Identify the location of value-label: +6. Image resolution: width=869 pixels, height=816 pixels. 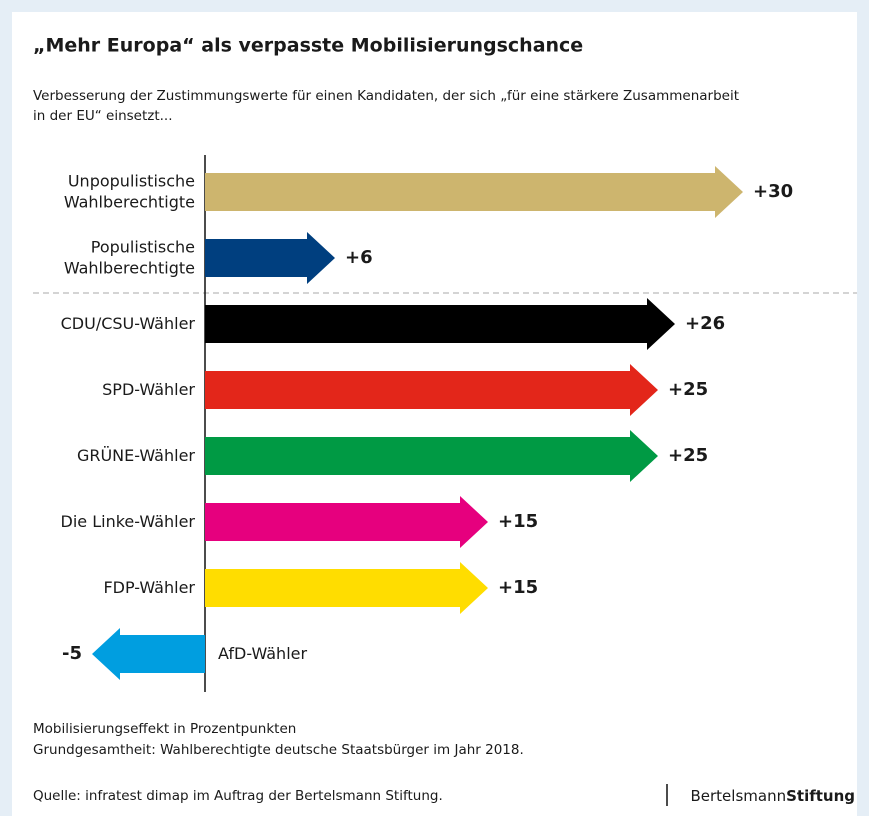
(359, 257).